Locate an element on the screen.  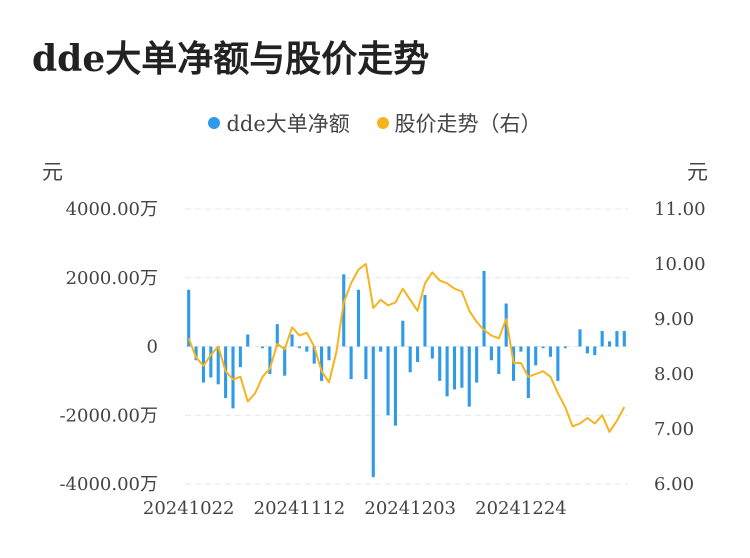
right-axis-tick-label: 6.00 is located at coordinates (674, 484).